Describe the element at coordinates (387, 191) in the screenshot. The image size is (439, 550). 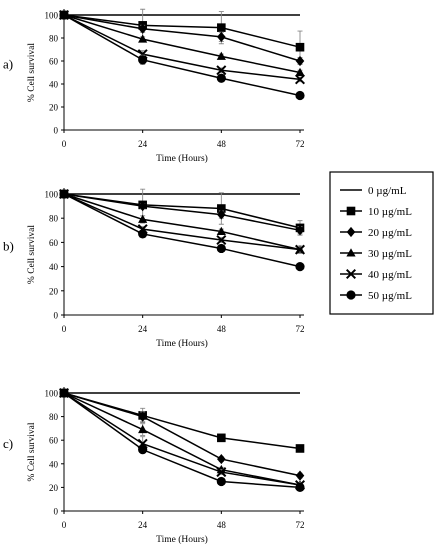
I see `legend-label: 0 µg/mL` at that location.